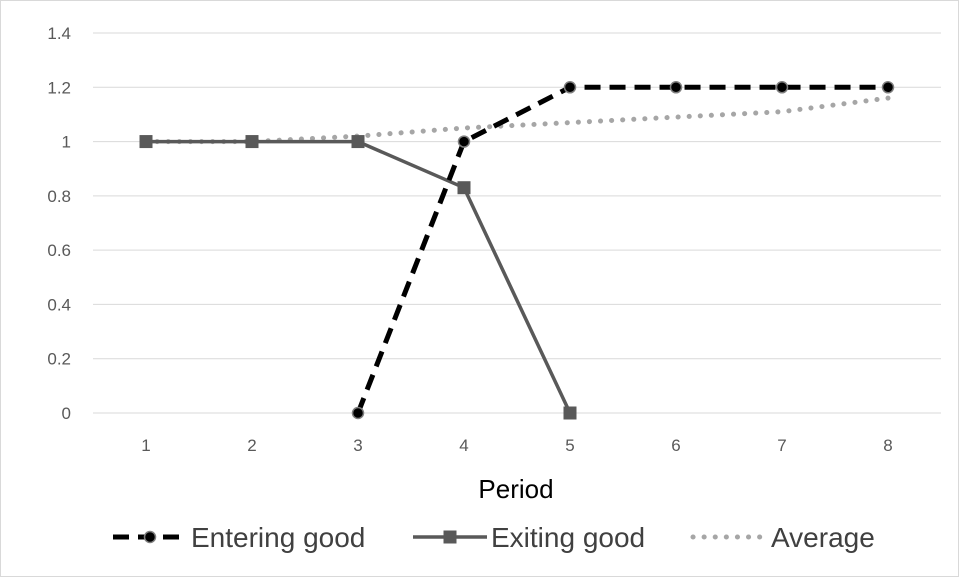 This screenshot has width=959, height=578. I want to click on legend-item: Entering good, so click(239, 537).